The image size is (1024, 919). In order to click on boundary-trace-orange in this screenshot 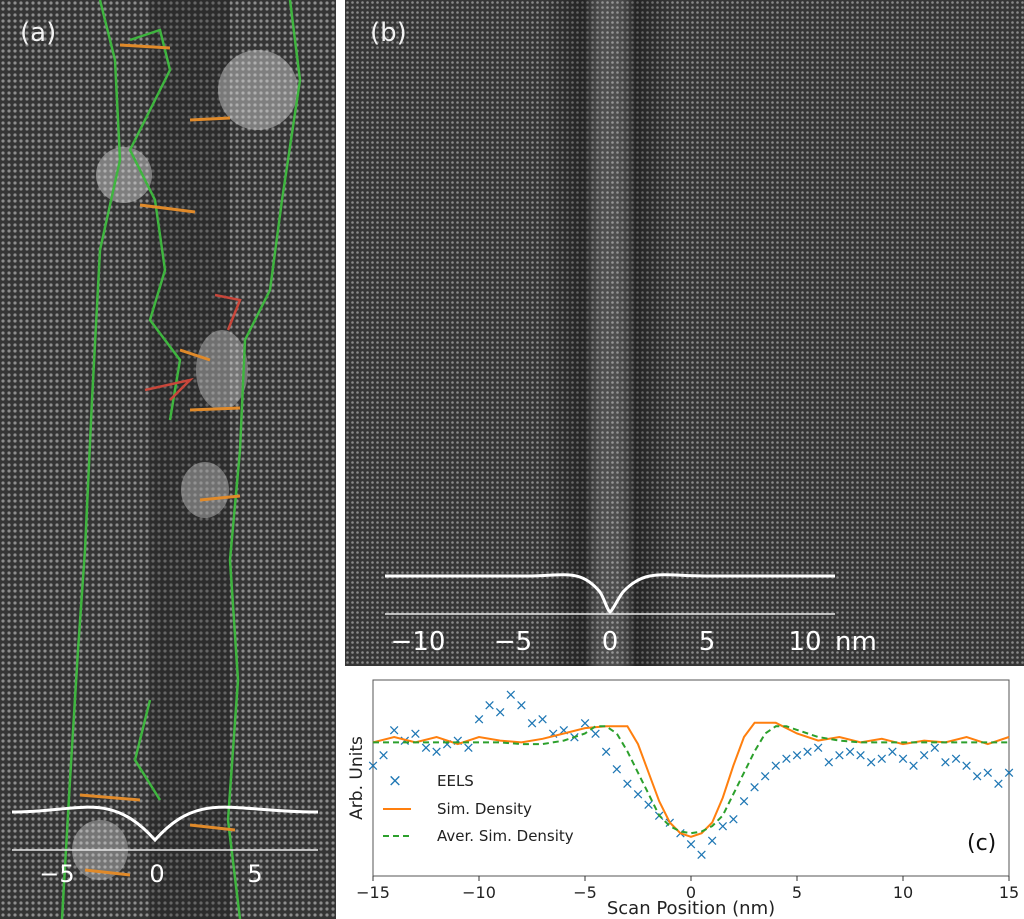, I will do `click(160, 460)`.